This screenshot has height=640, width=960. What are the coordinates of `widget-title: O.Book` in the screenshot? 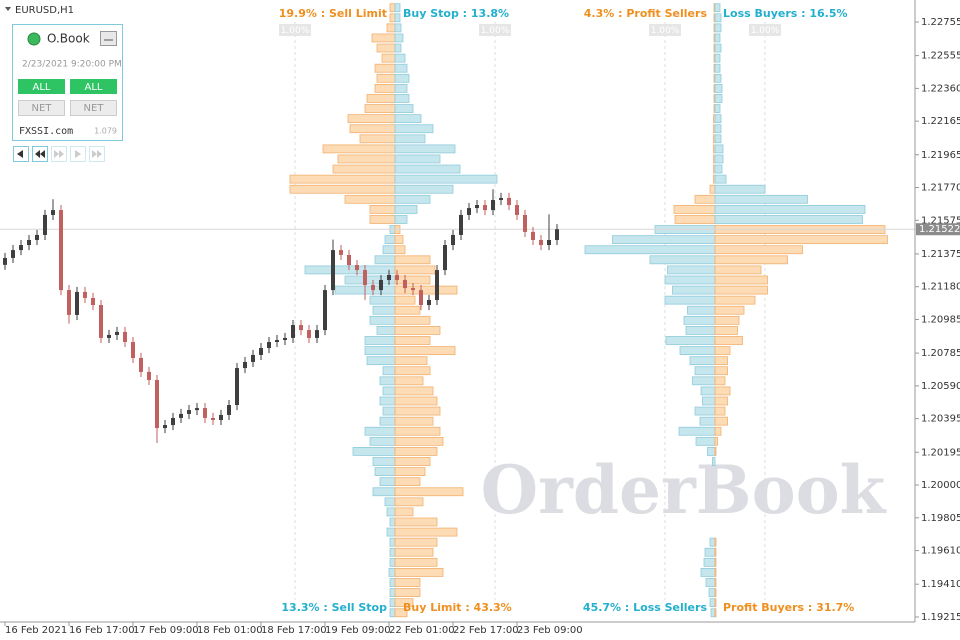 It's located at (68, 39).